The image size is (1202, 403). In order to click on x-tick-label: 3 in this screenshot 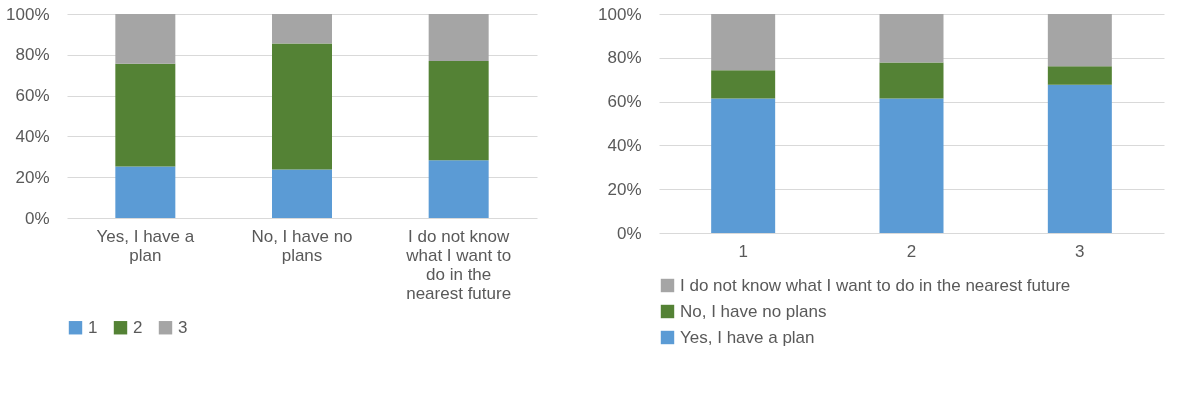, I will do `click(1080, 251)`.